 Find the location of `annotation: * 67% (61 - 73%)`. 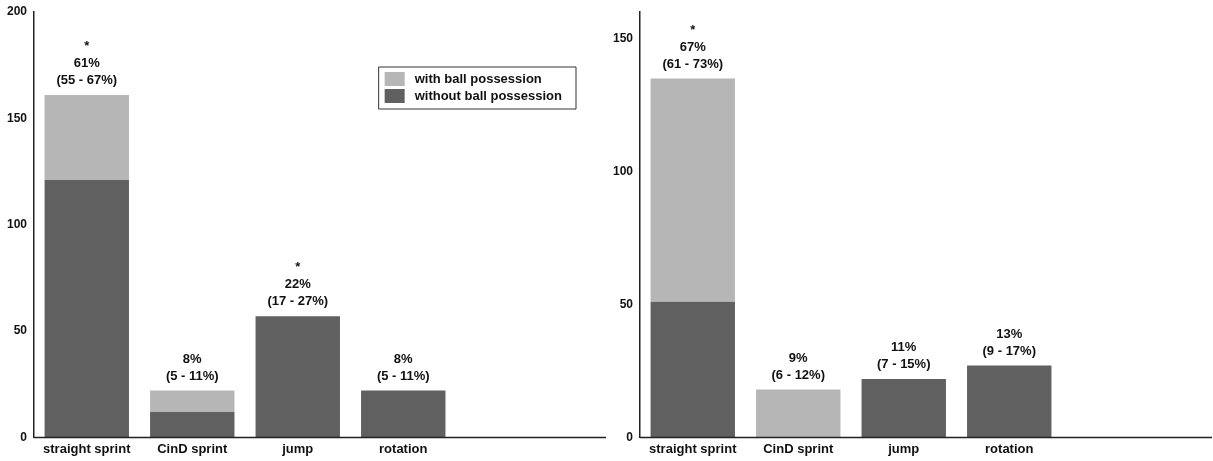

annotation: * 67% (61 - 73%) is located at coordinates (693, 46).